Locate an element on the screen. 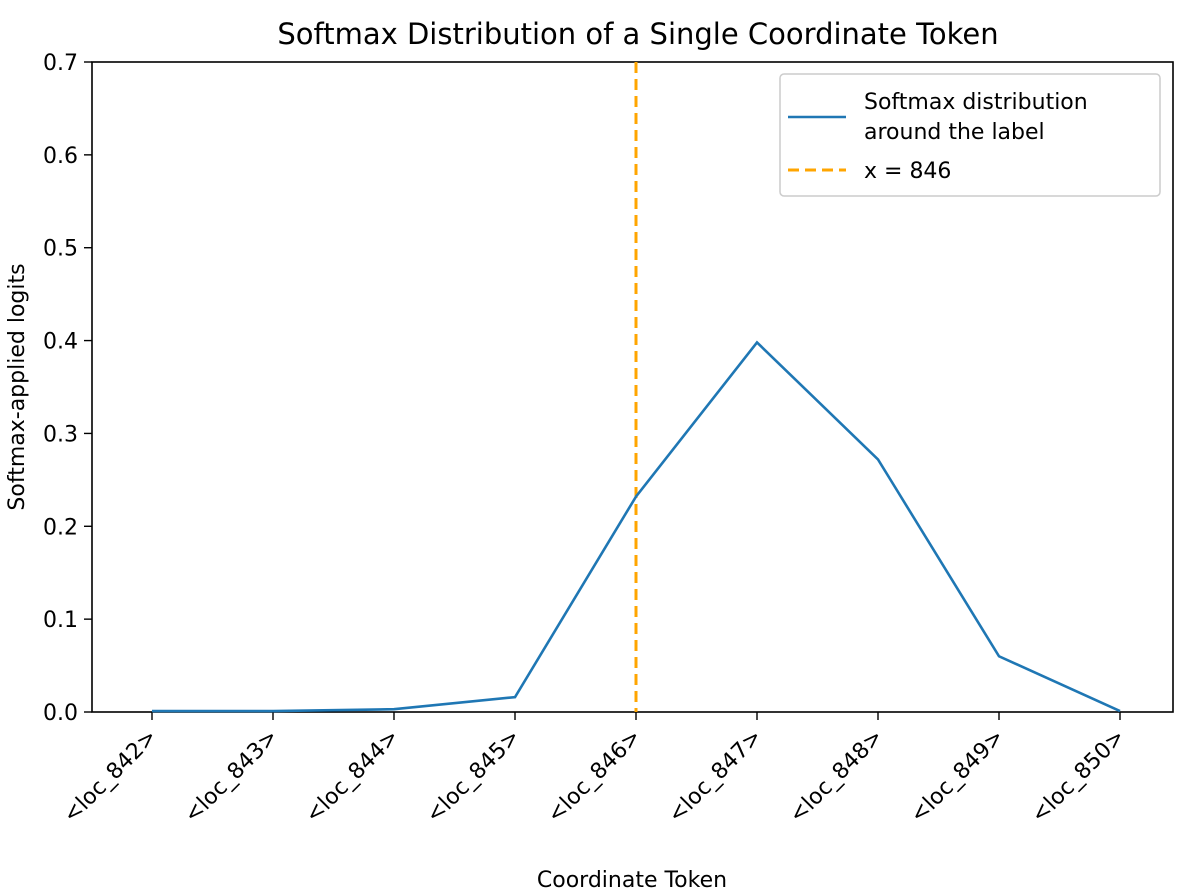 This screenshot has height=890, width=1196. legend-series-label-line-1: Softmax distribution is located at coordinates (976, 102).